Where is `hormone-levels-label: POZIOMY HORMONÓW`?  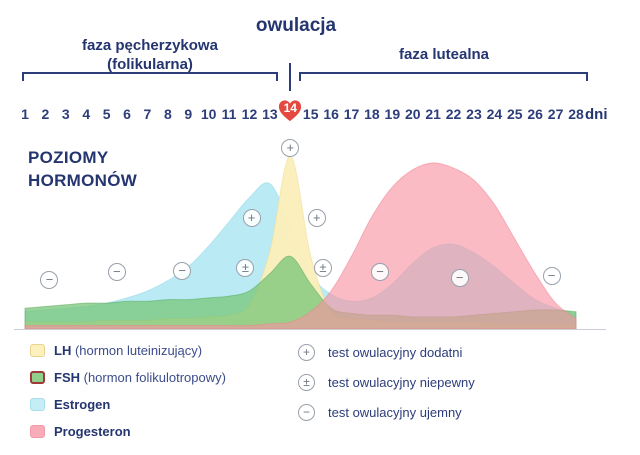
hormone-levels-label: POZIOMY HORMONÓW is located at coordinates (82, 170).